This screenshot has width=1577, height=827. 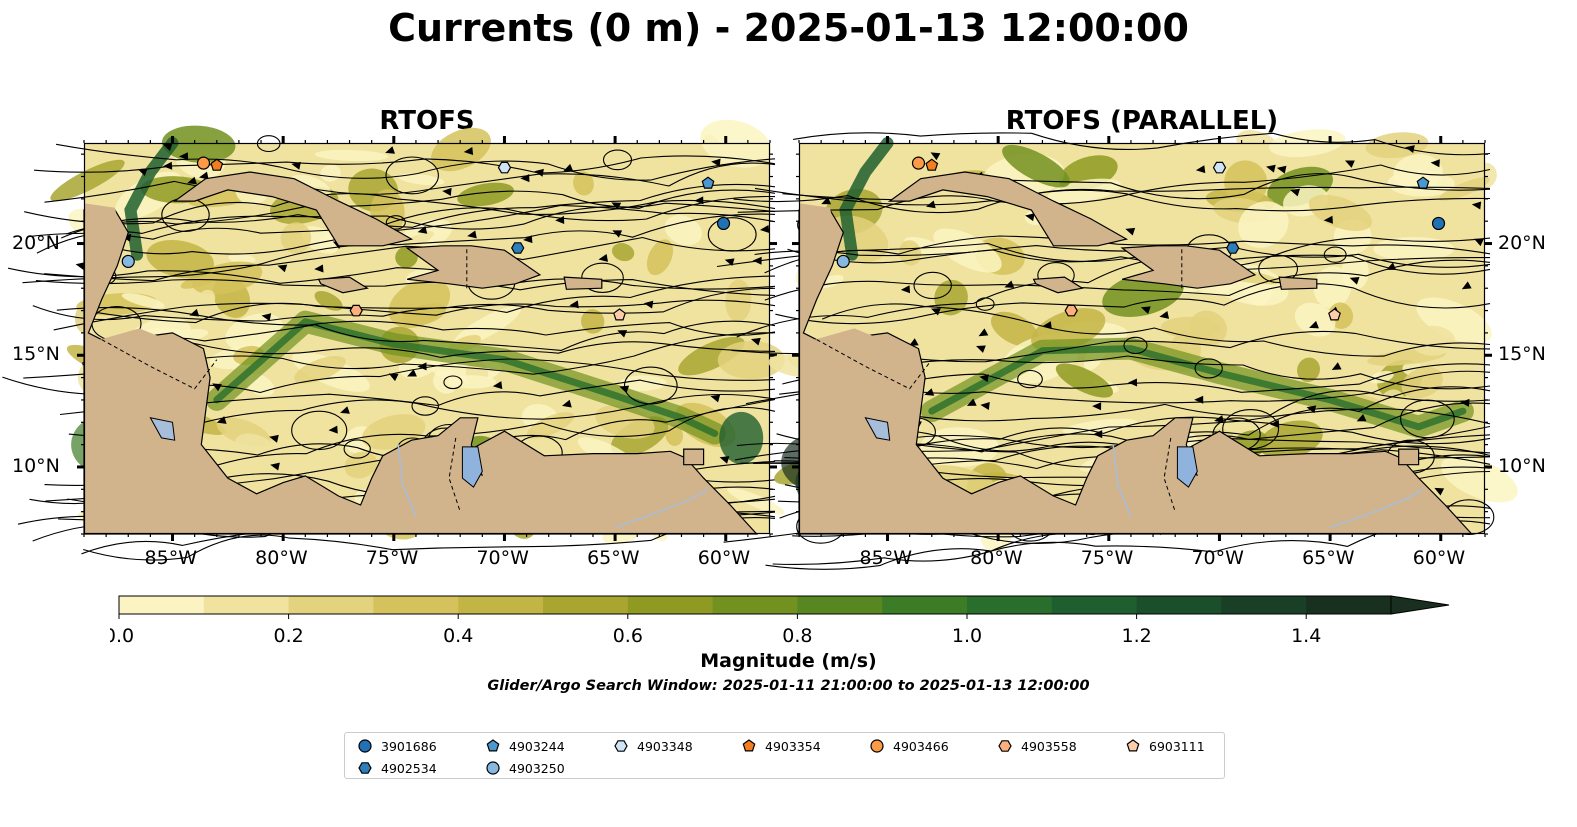 I want to click on colorbar-tick-label: 0.6, so click(x=628, y=636).